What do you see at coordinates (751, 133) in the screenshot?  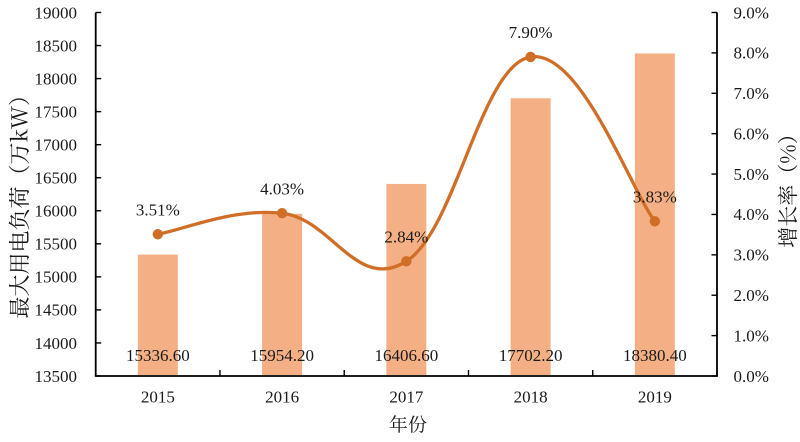 I see `svg-text: 6.0%` at bounding box center [751, 133].